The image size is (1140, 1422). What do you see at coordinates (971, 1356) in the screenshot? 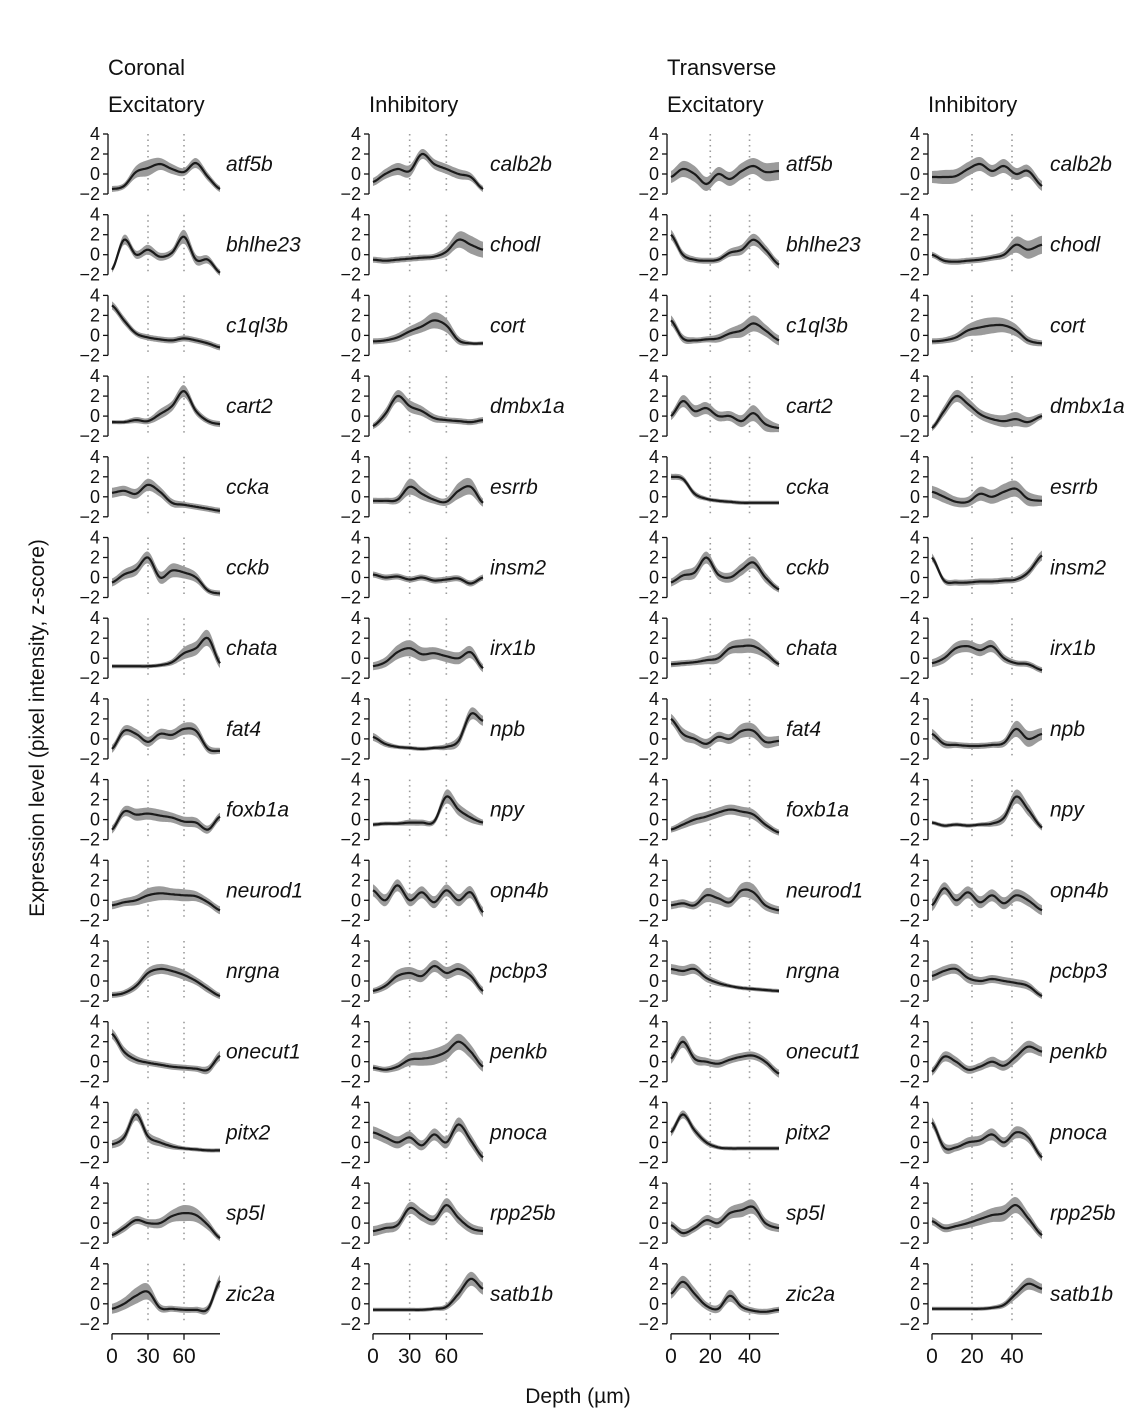
I see `x-tick-label: 20` at bounding box center [971, 1356].